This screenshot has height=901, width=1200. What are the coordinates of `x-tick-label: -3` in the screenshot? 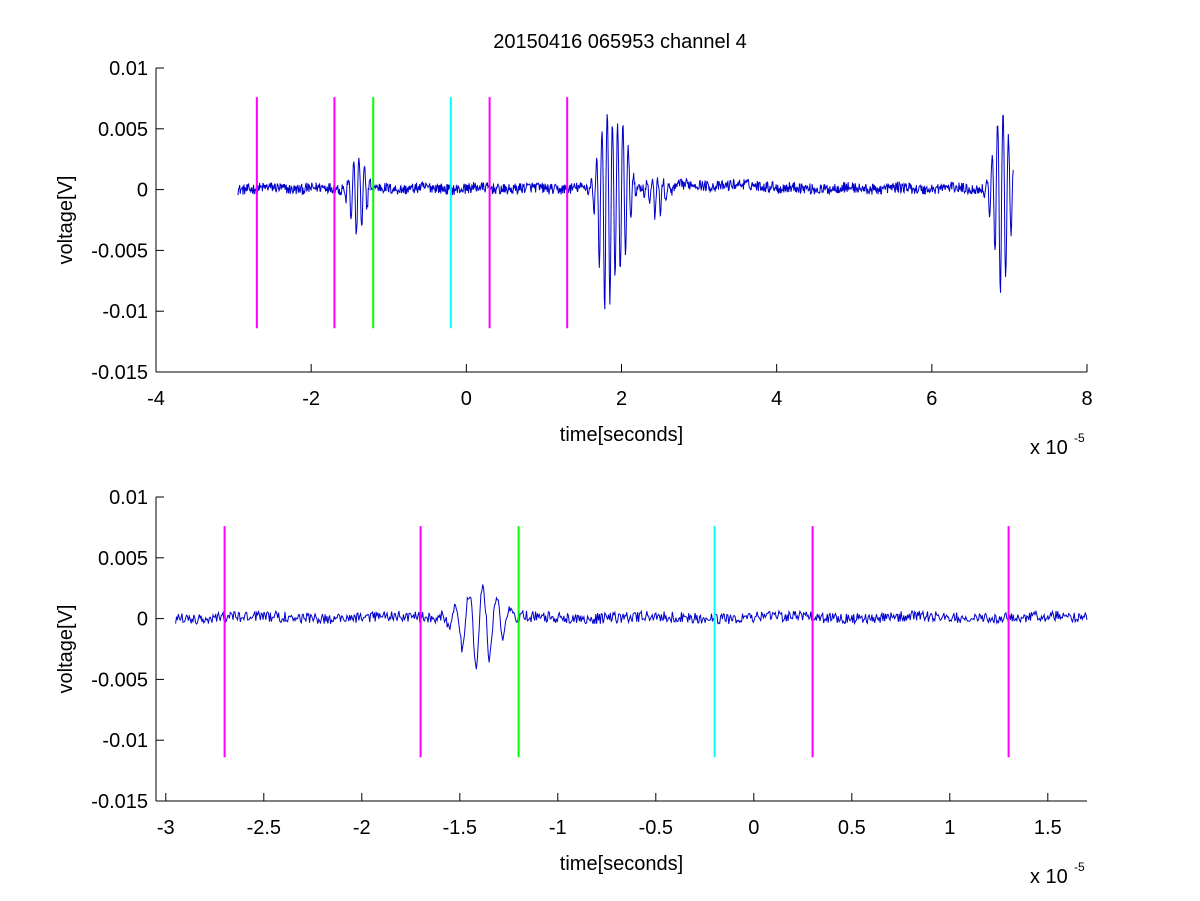 It's located at (166, 828).